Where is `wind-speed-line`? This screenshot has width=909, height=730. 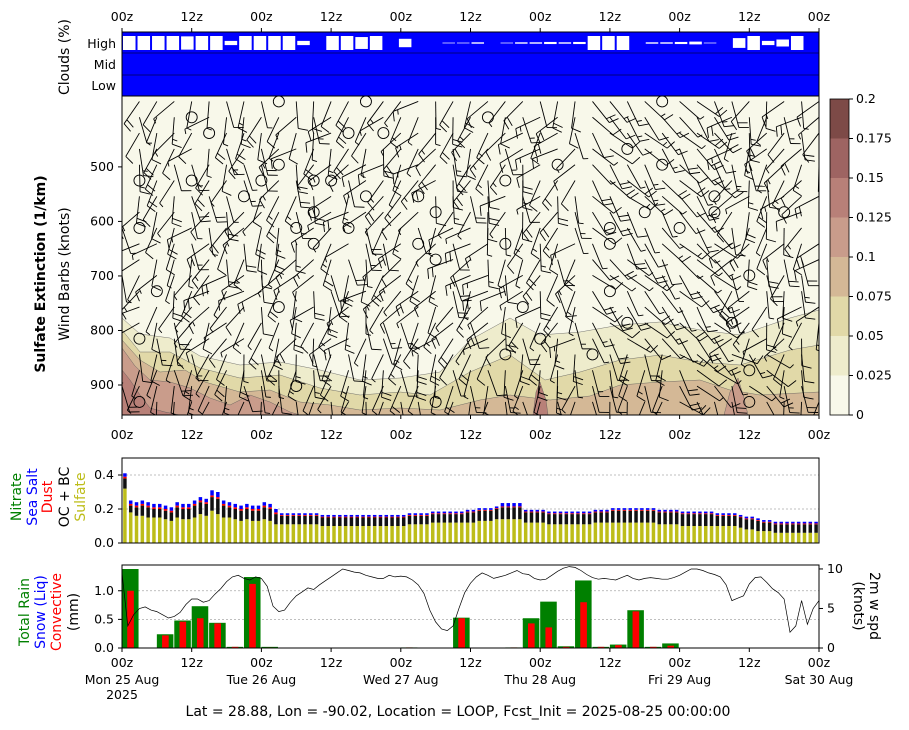
wind-speed-line is located at coordinates (470, 599).